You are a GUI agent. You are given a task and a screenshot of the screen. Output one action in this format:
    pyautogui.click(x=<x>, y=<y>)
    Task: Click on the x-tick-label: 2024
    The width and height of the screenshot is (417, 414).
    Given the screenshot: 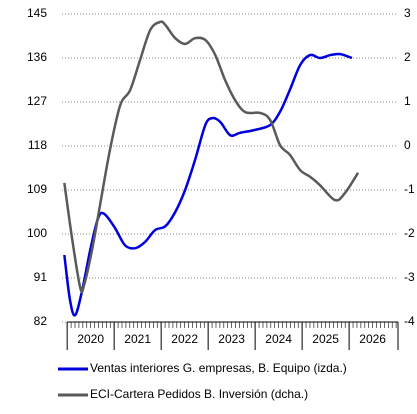 What is the action you would take?
    pyautogui.click(x=278, y=339)
    